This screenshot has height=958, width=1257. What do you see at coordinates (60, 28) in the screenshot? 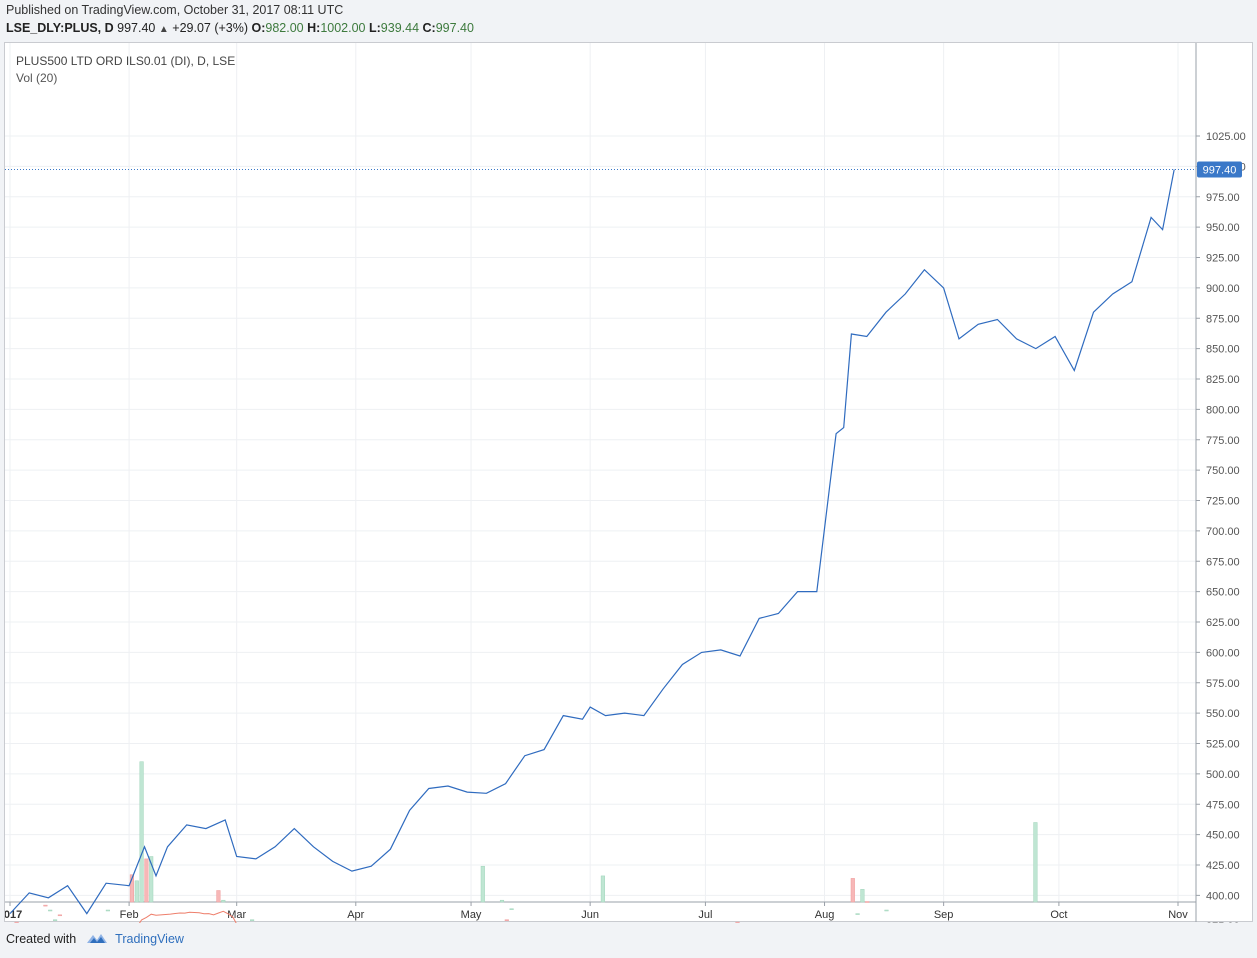
I see `symbol-label: LSE_DLY:PLUS, D` at bounding box center [60, 28].